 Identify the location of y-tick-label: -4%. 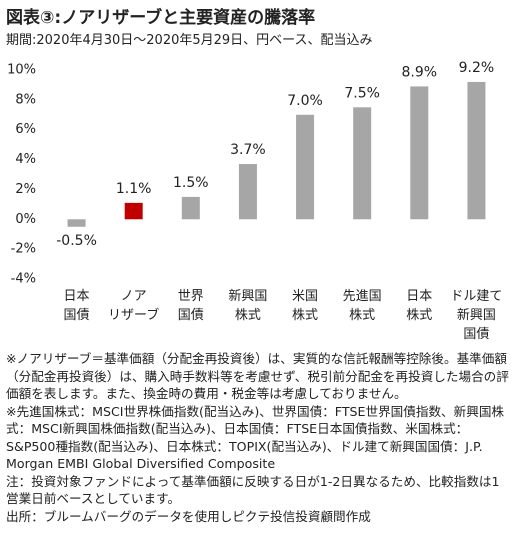
(23, 279).